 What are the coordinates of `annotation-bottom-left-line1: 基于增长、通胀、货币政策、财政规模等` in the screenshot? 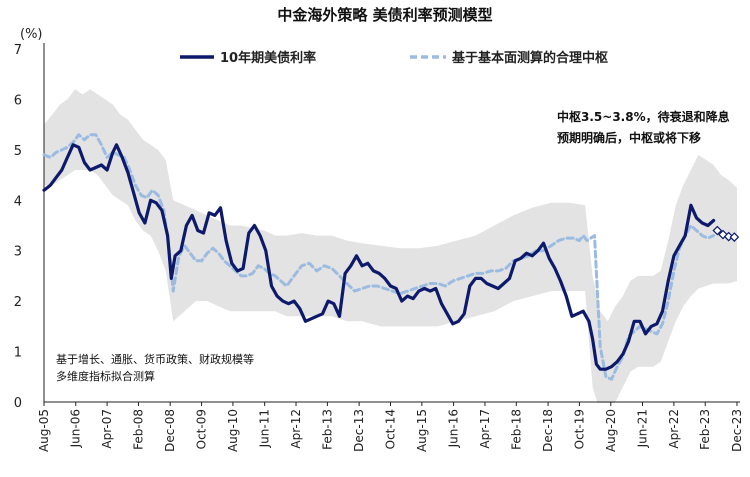 It's located at (155, 359).